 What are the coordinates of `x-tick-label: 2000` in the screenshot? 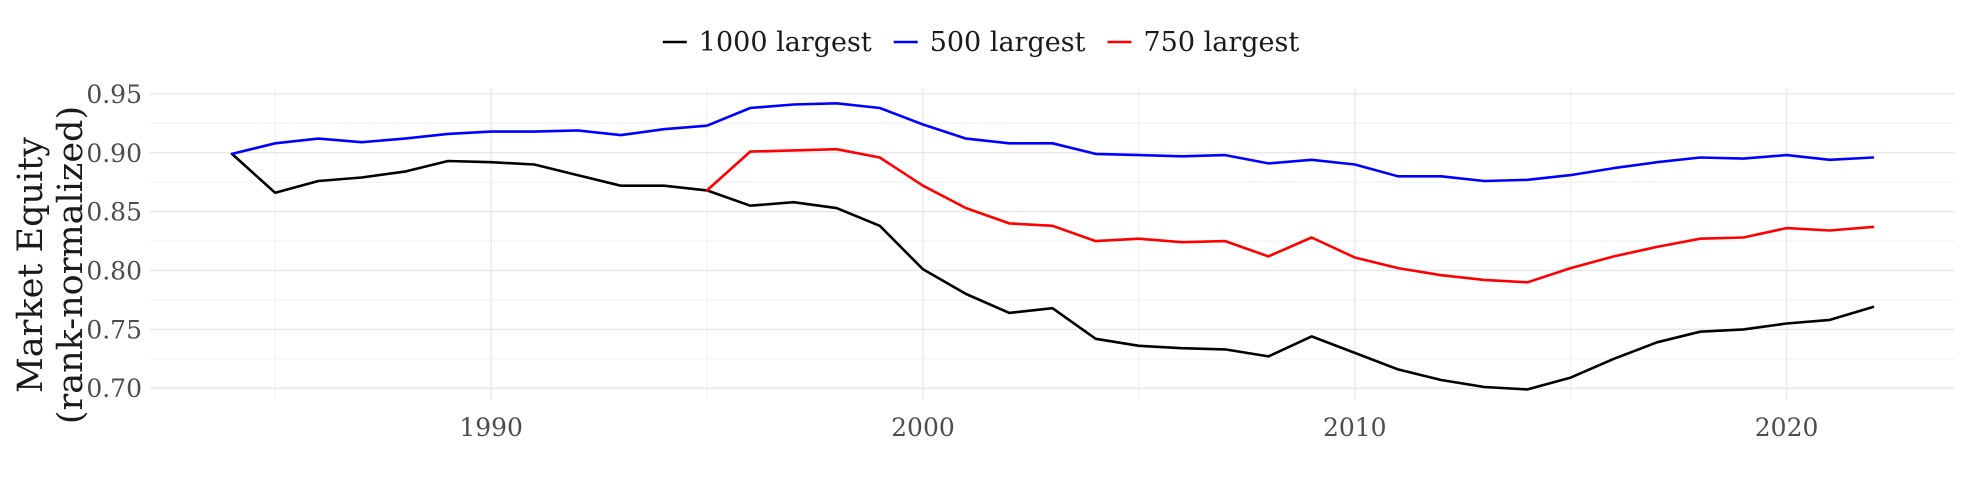 It's located at (923, 427).